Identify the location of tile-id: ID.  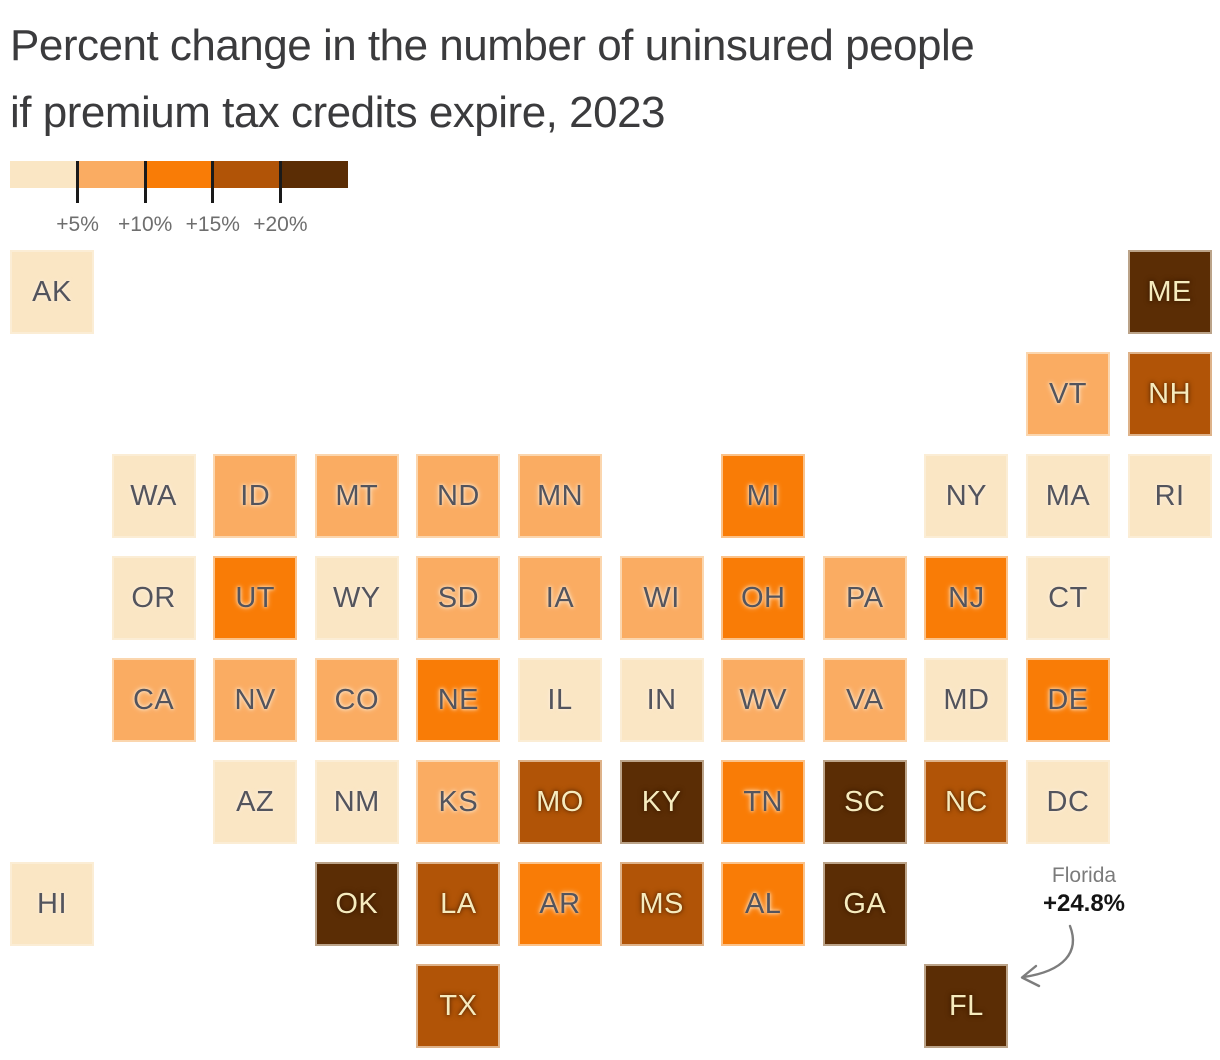
(255, 496).